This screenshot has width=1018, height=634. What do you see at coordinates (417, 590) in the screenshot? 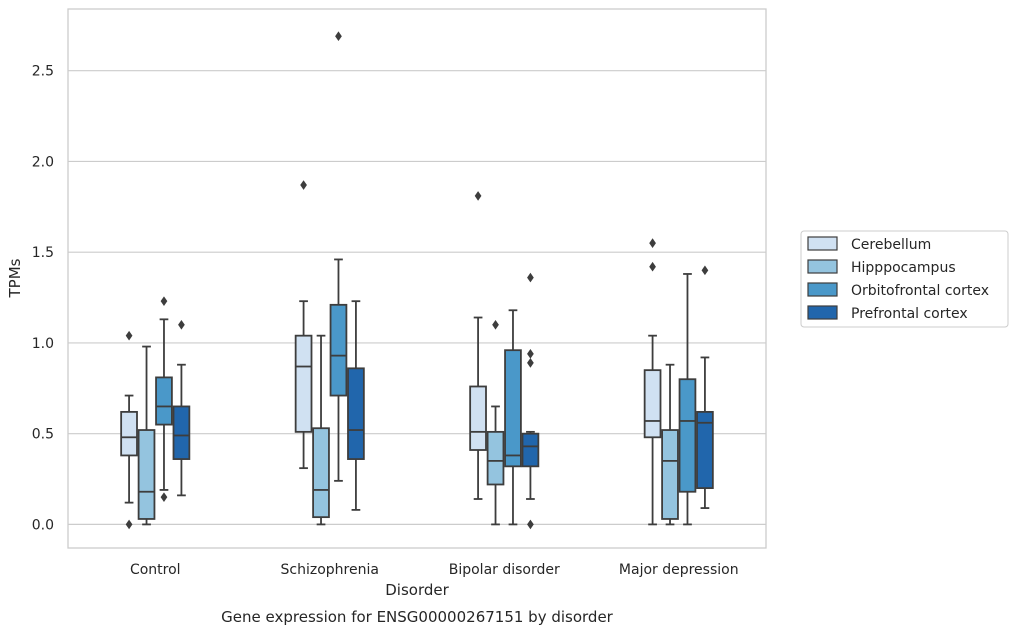
I see `x-axis-label: Disorder` at bounding box center [417, 590].